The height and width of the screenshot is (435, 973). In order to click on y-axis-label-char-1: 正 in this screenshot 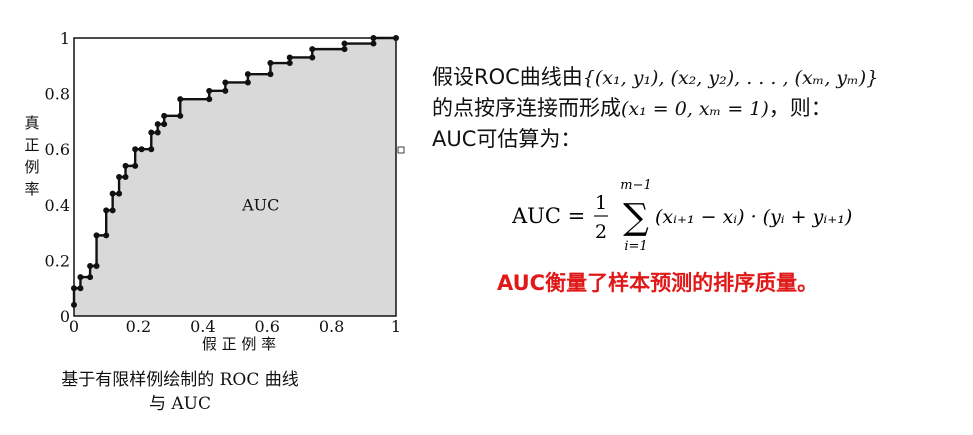, I will do `click(31, 145)`.